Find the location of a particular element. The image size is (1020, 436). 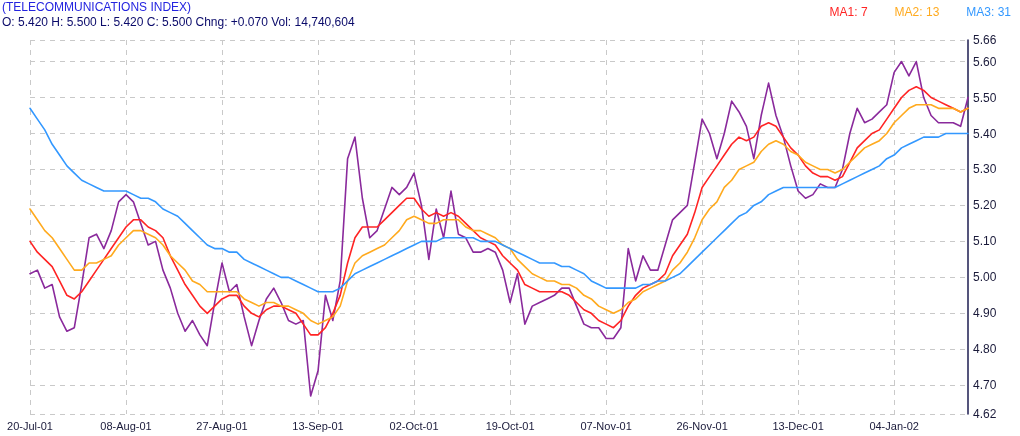

y-tick-label: 5.10 is located at coordinates (985, 241).